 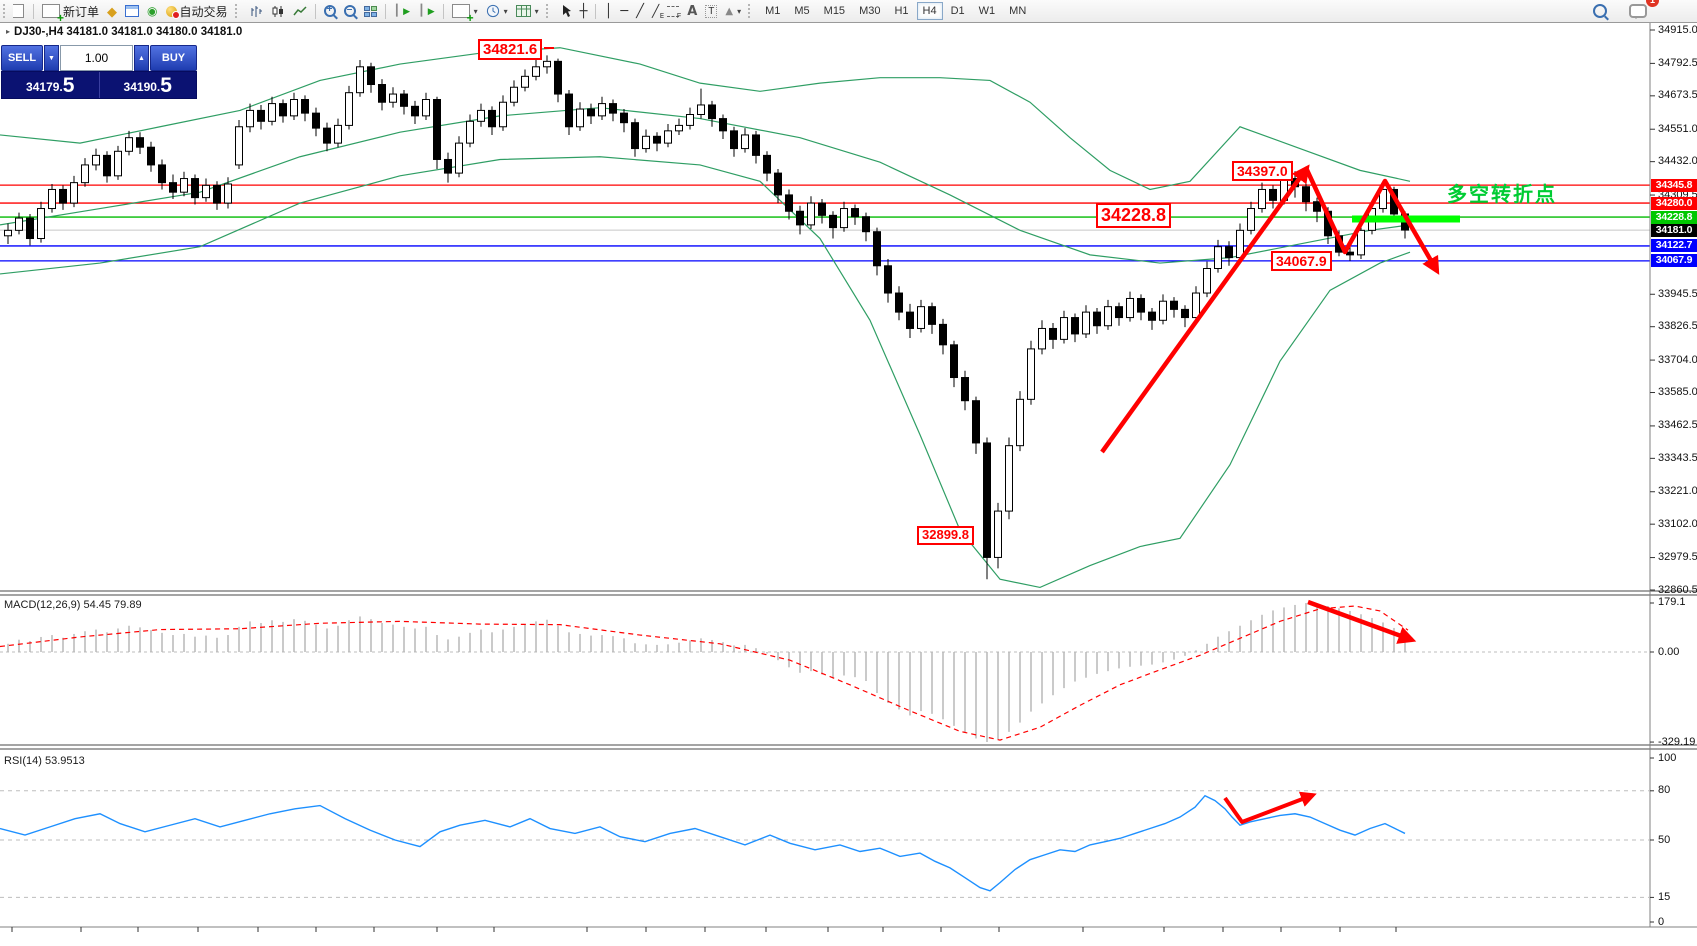 I want to click on volume-increase-button: ▲, so click(x=141, y=58).